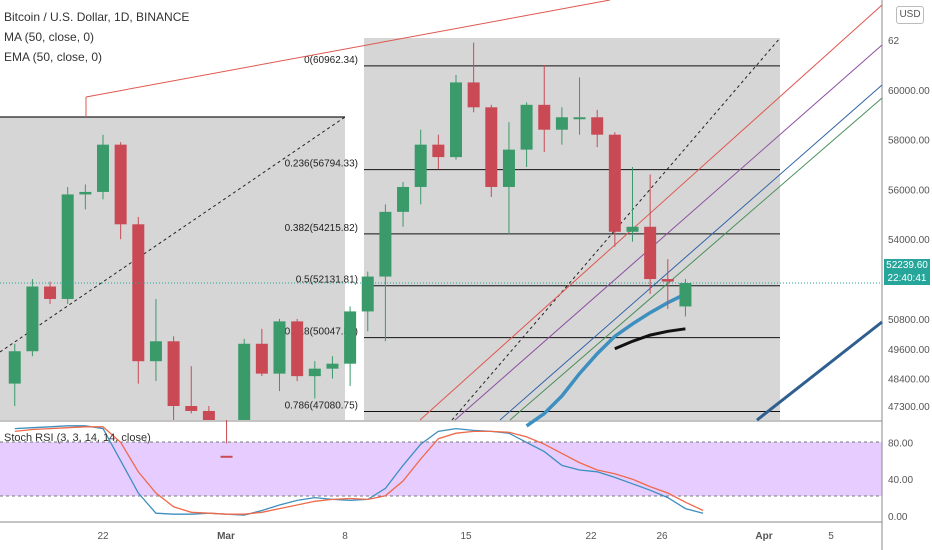  I want to click on price-axis-tick: 60000.00, so click(909, 91).